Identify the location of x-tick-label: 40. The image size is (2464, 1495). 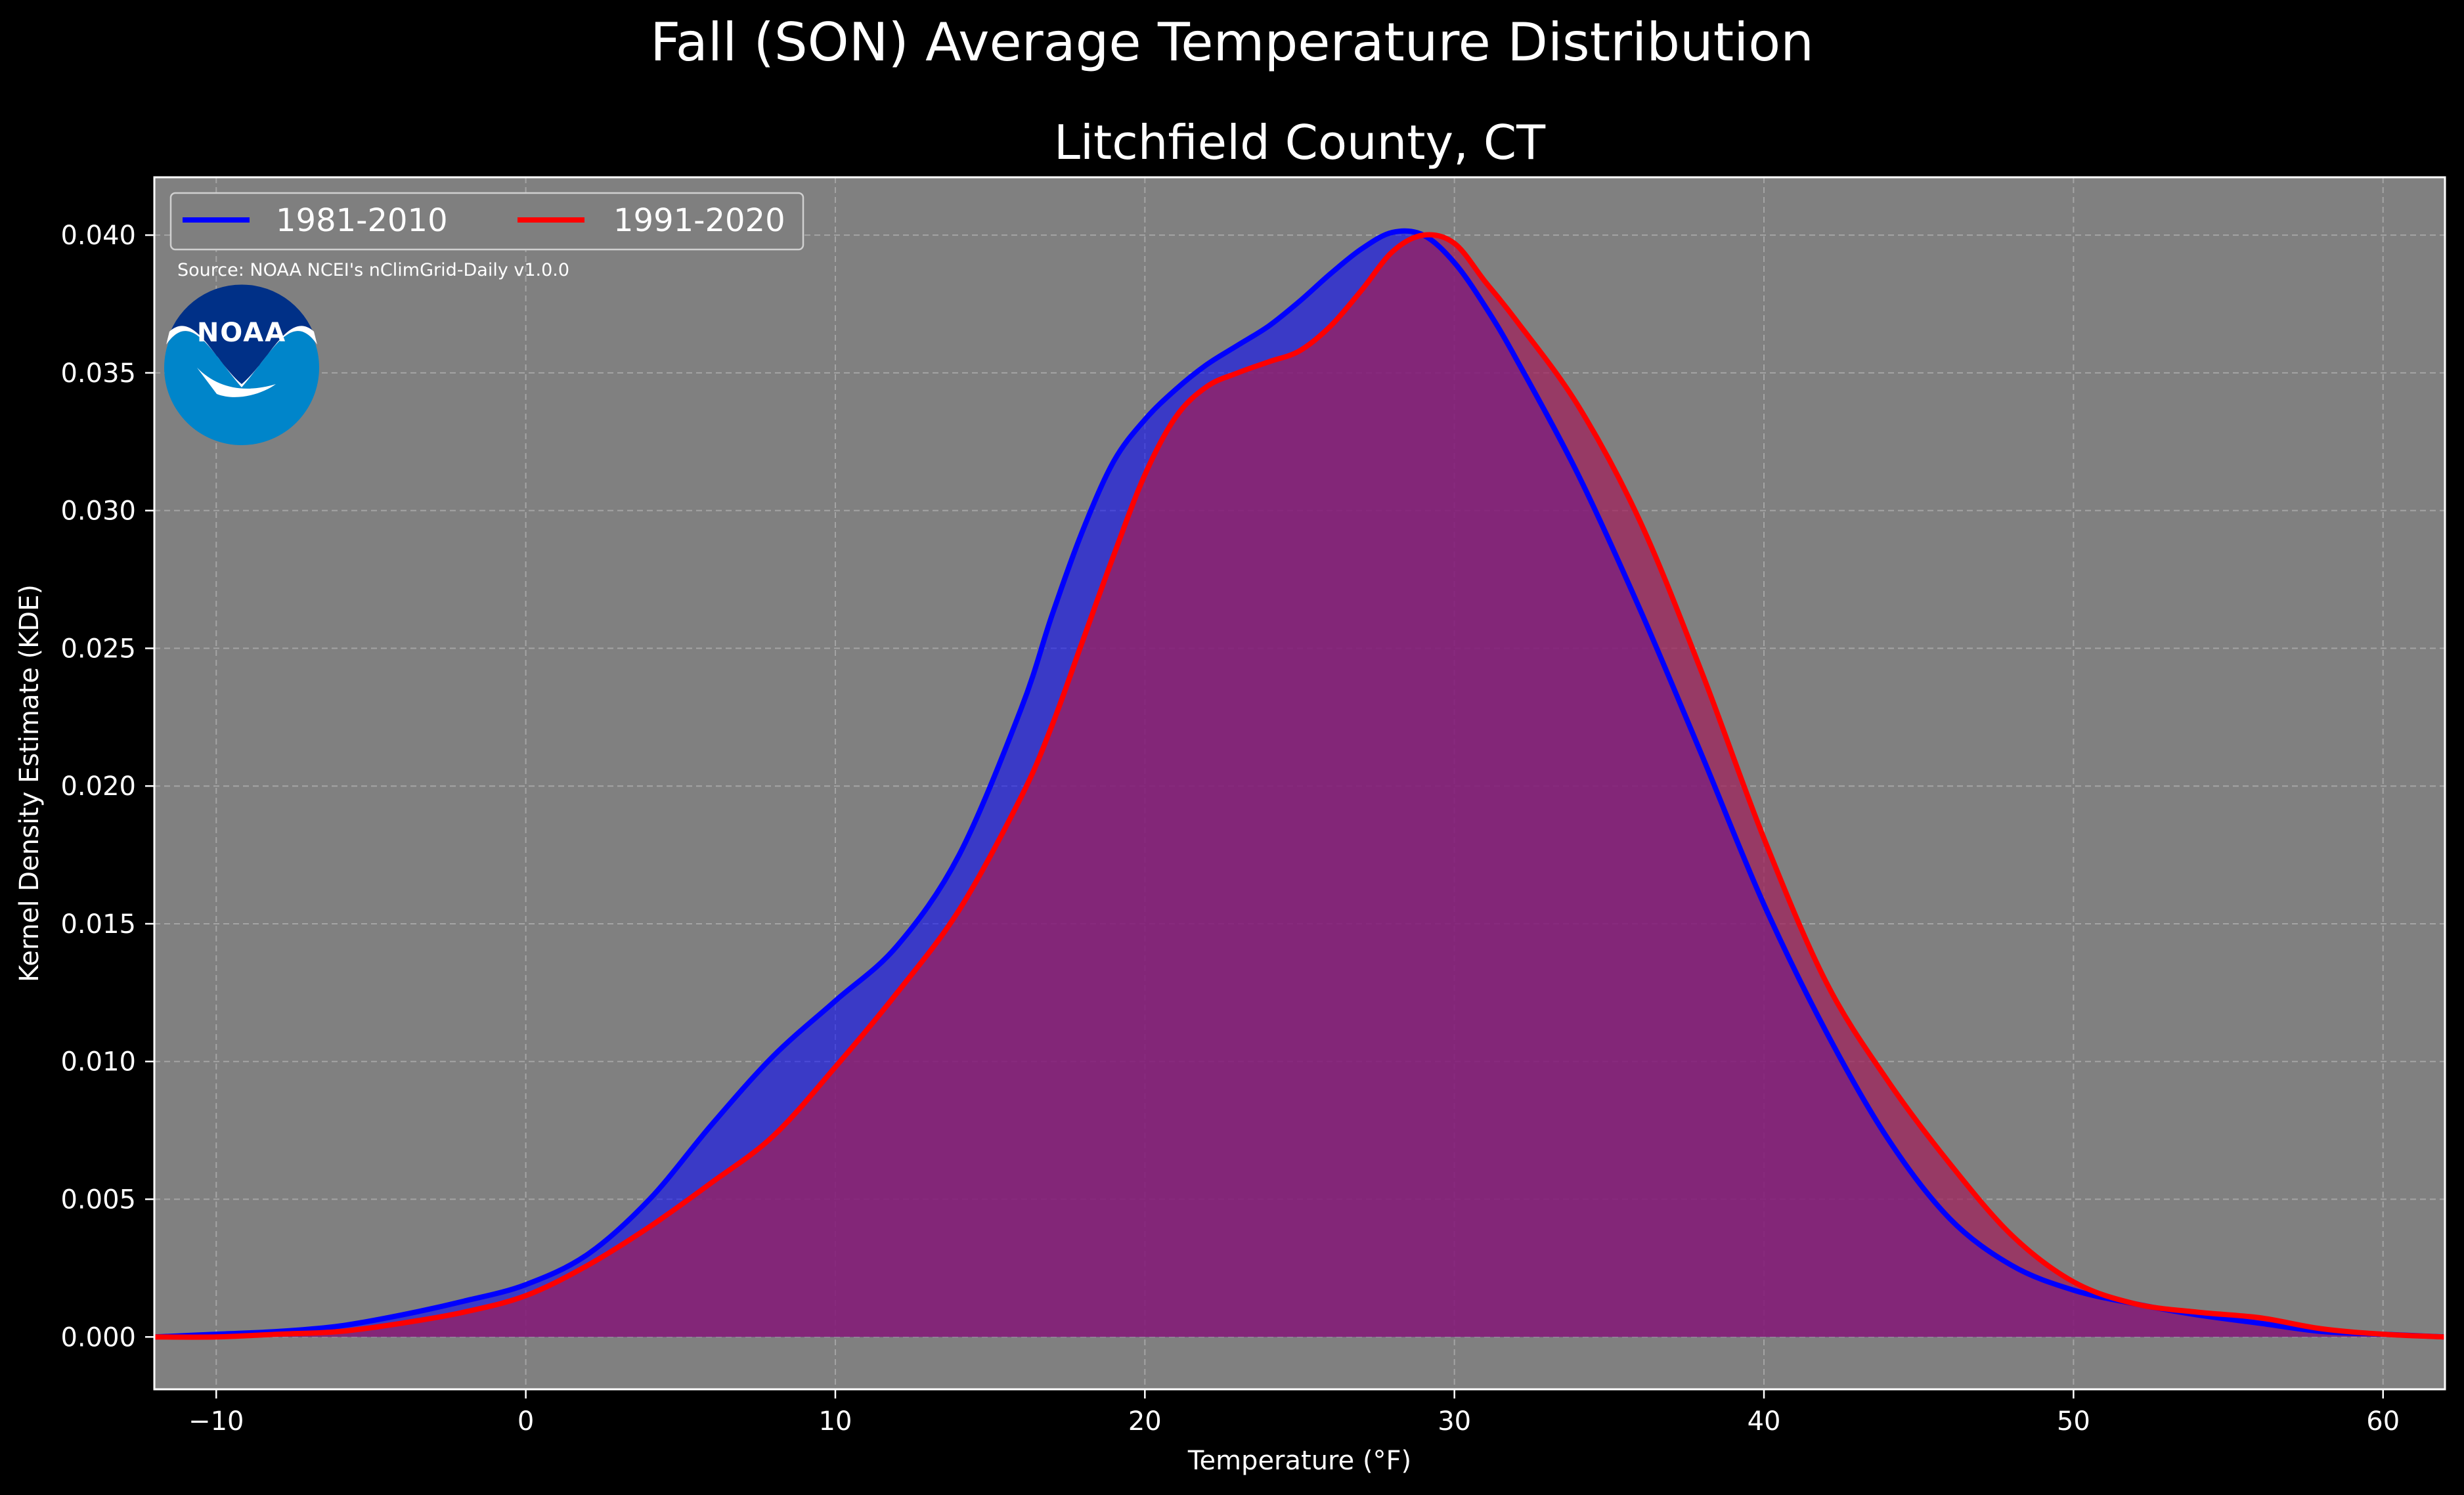
(1764, 1421).